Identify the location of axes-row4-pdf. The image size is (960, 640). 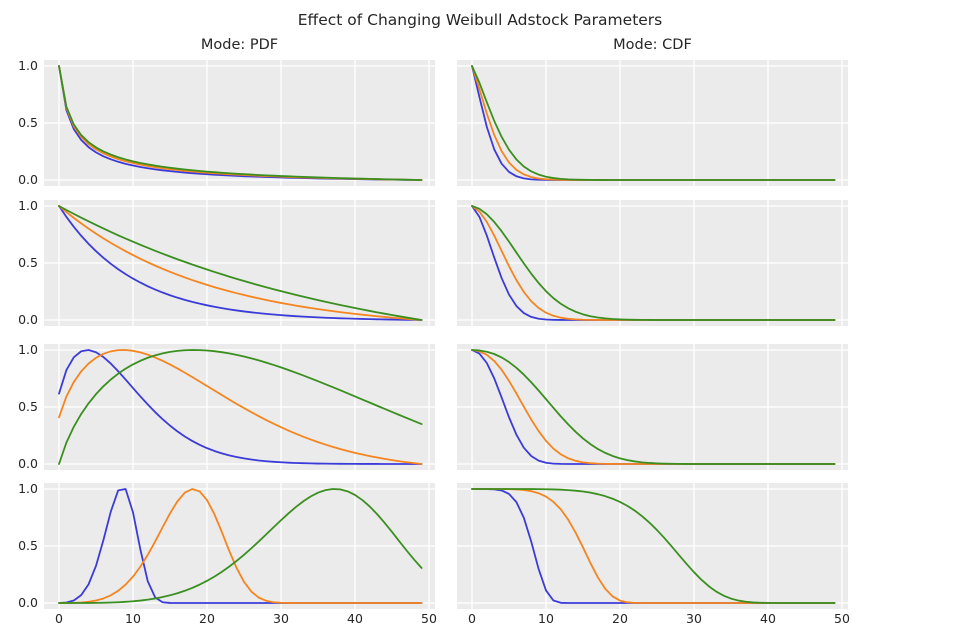
(239, 546).